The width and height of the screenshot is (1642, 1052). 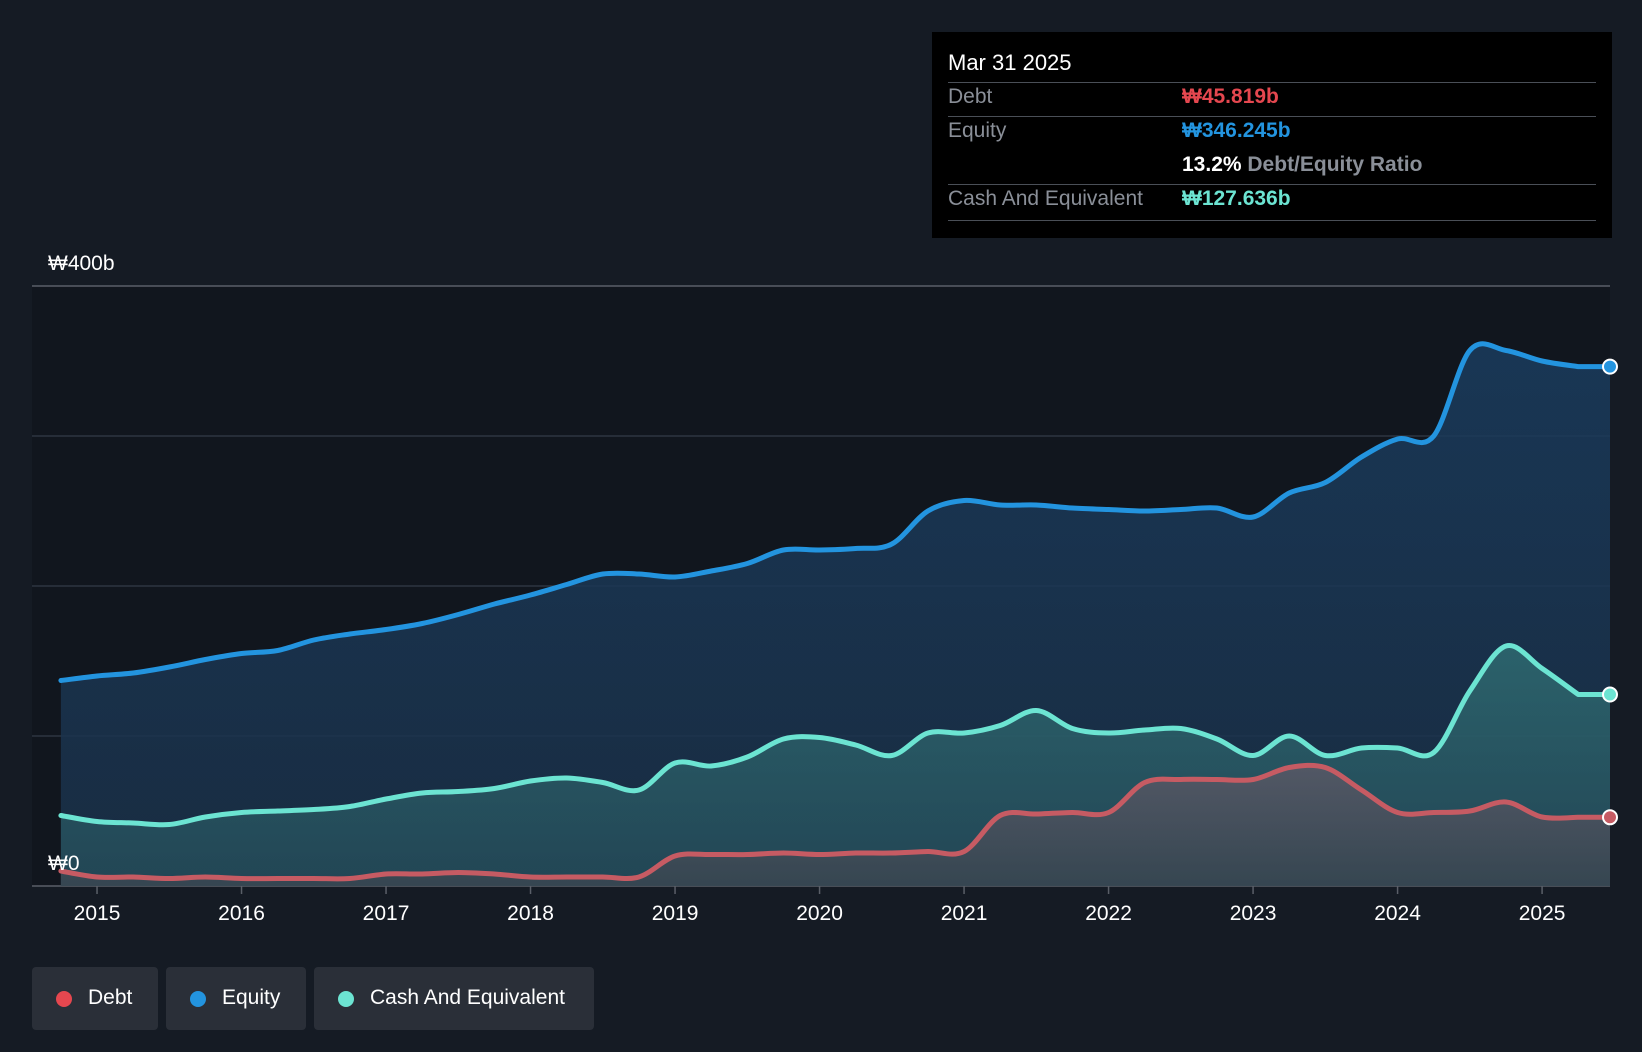 What do you see at coordinates (1335, 164) in the screenshot?
I see `tooltip-ratio-label: Debt/Equity Ratio` at bounding box center [1335, 164].